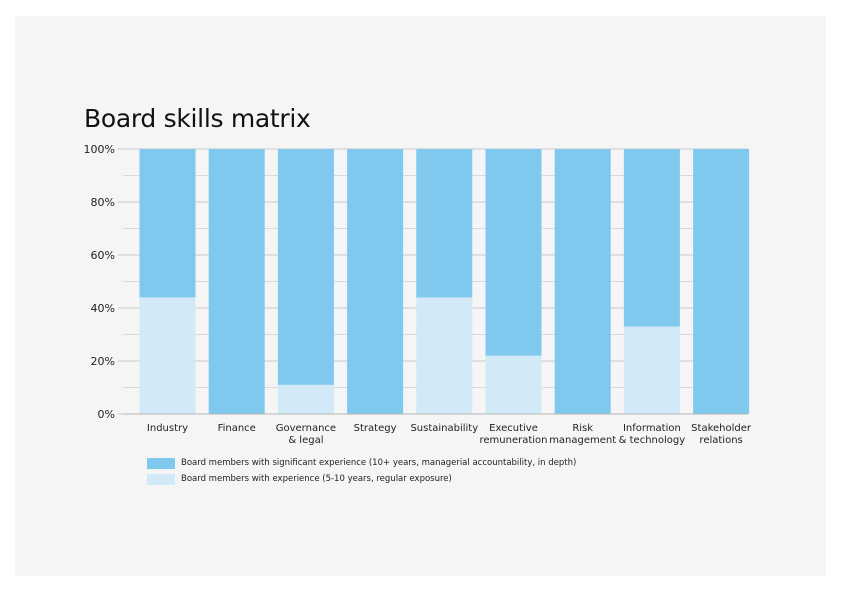  What do you see at coordinates (103, 255) in the screenshot?
I see `y-tick-label-60: 60%` at bounding box center [103, 255].